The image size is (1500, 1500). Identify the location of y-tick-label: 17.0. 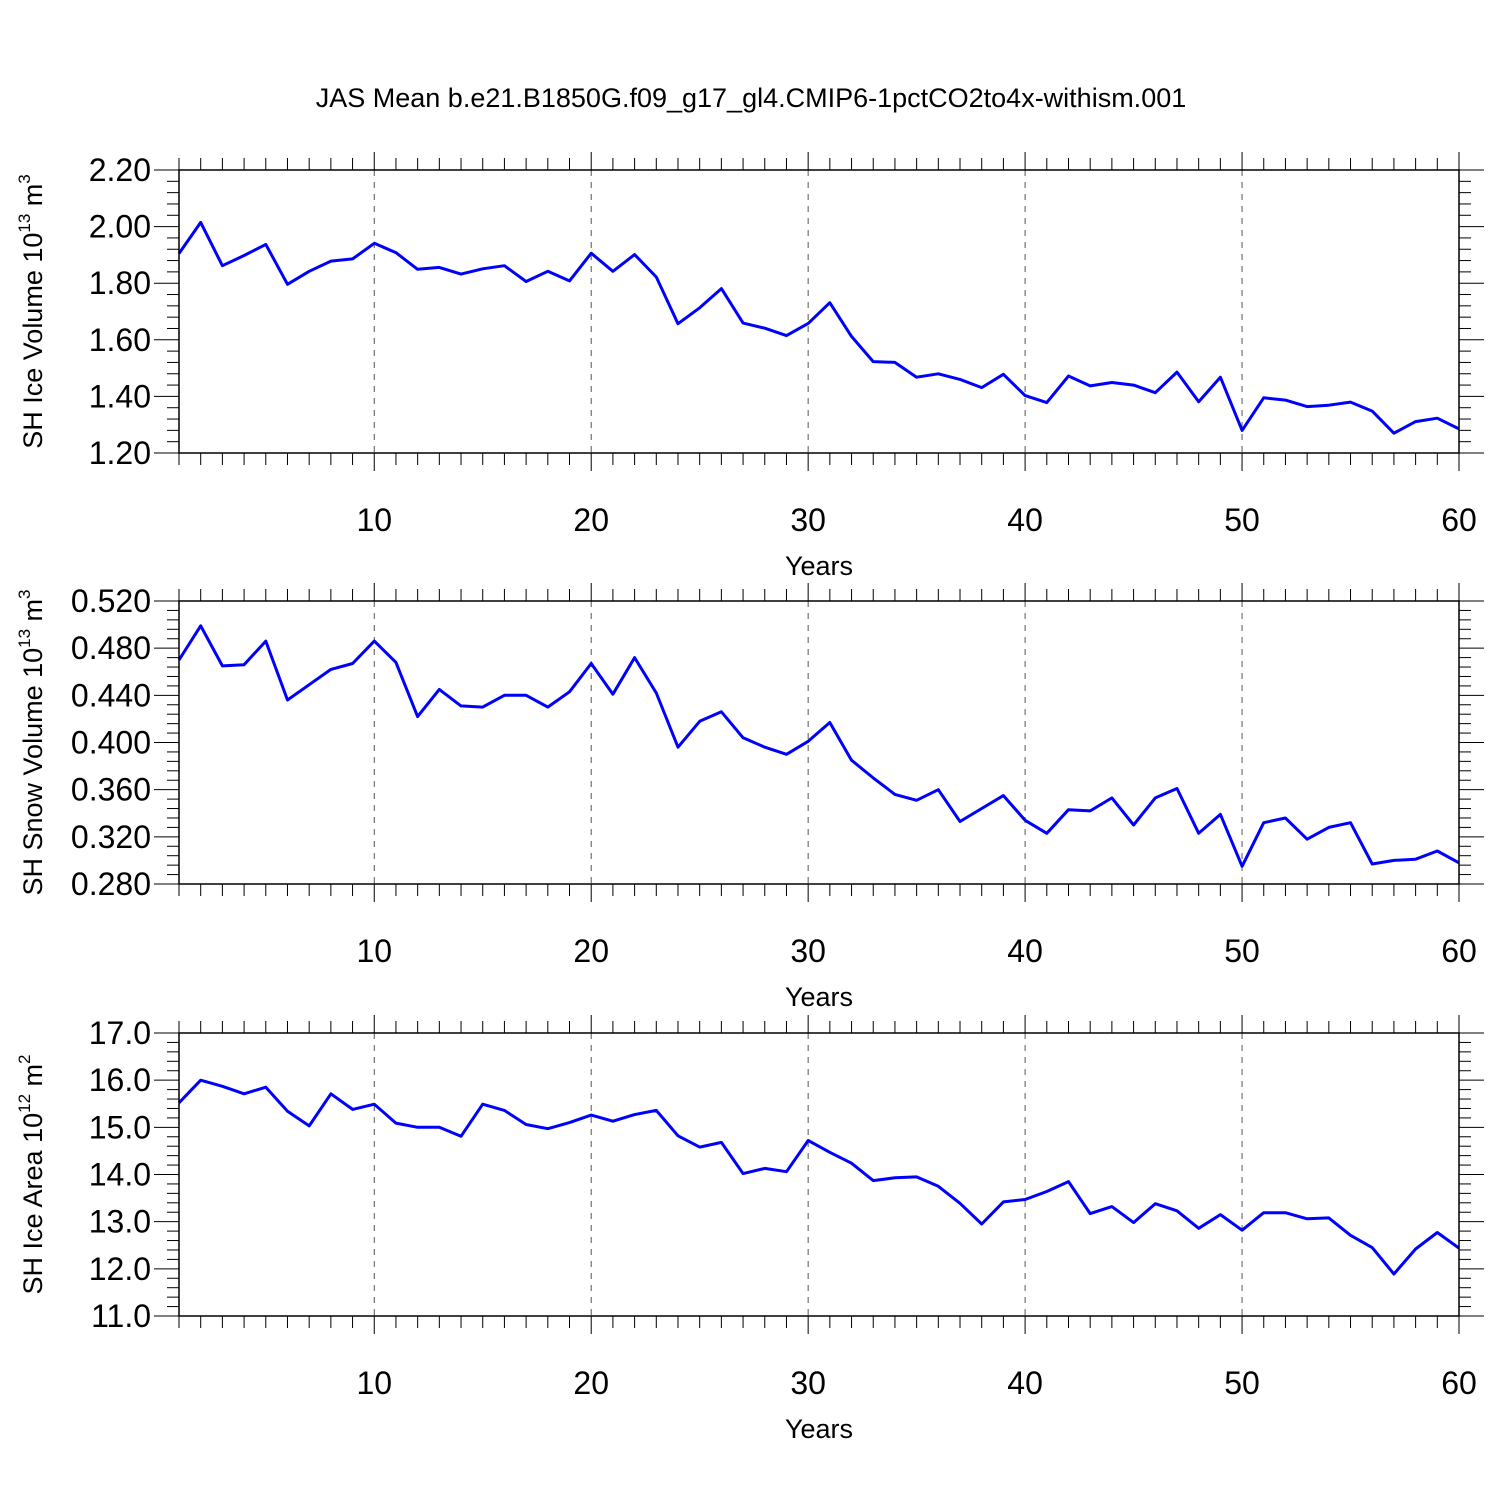
(120, 1033).